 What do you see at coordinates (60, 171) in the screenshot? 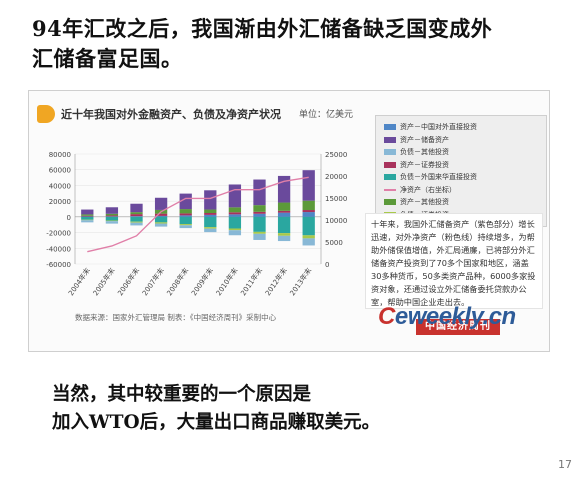
I see `y-tick-label: 60000` at bounding box center [60, 171].